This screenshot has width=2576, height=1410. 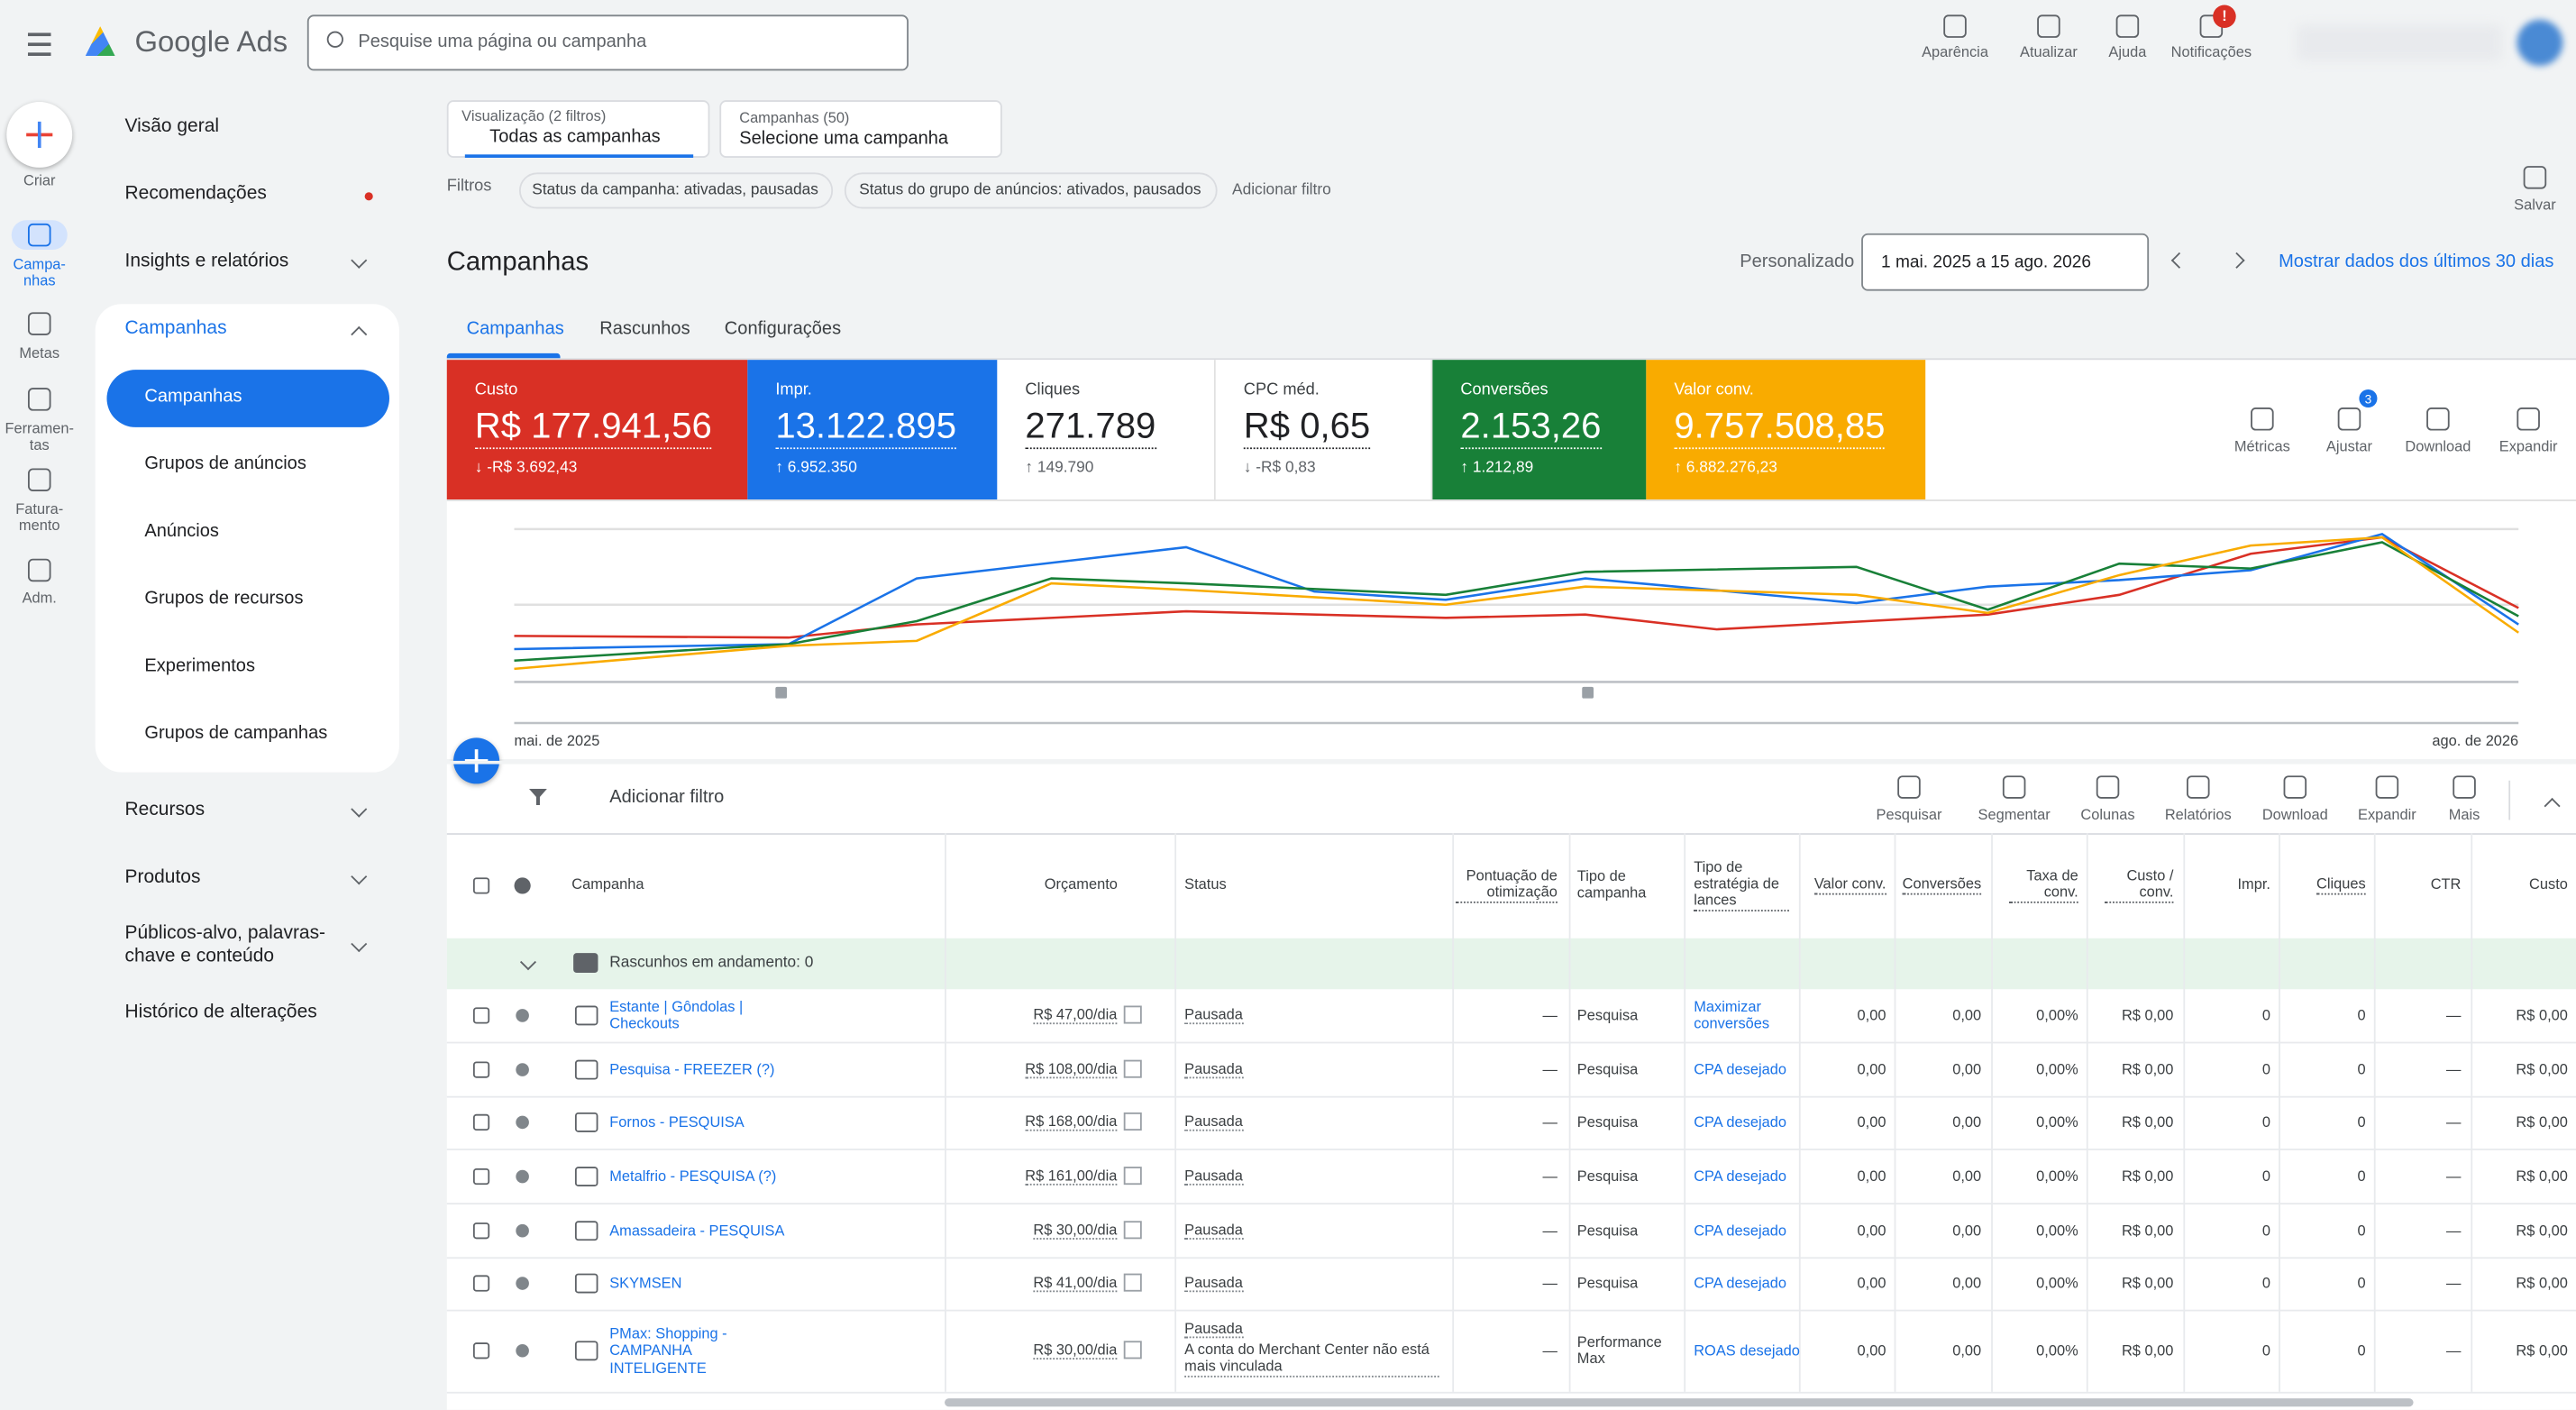 What do you see at coordinates (39, 353) in the screenshot?
I see `rail-item: Metas` at bounding box center [39, 353].